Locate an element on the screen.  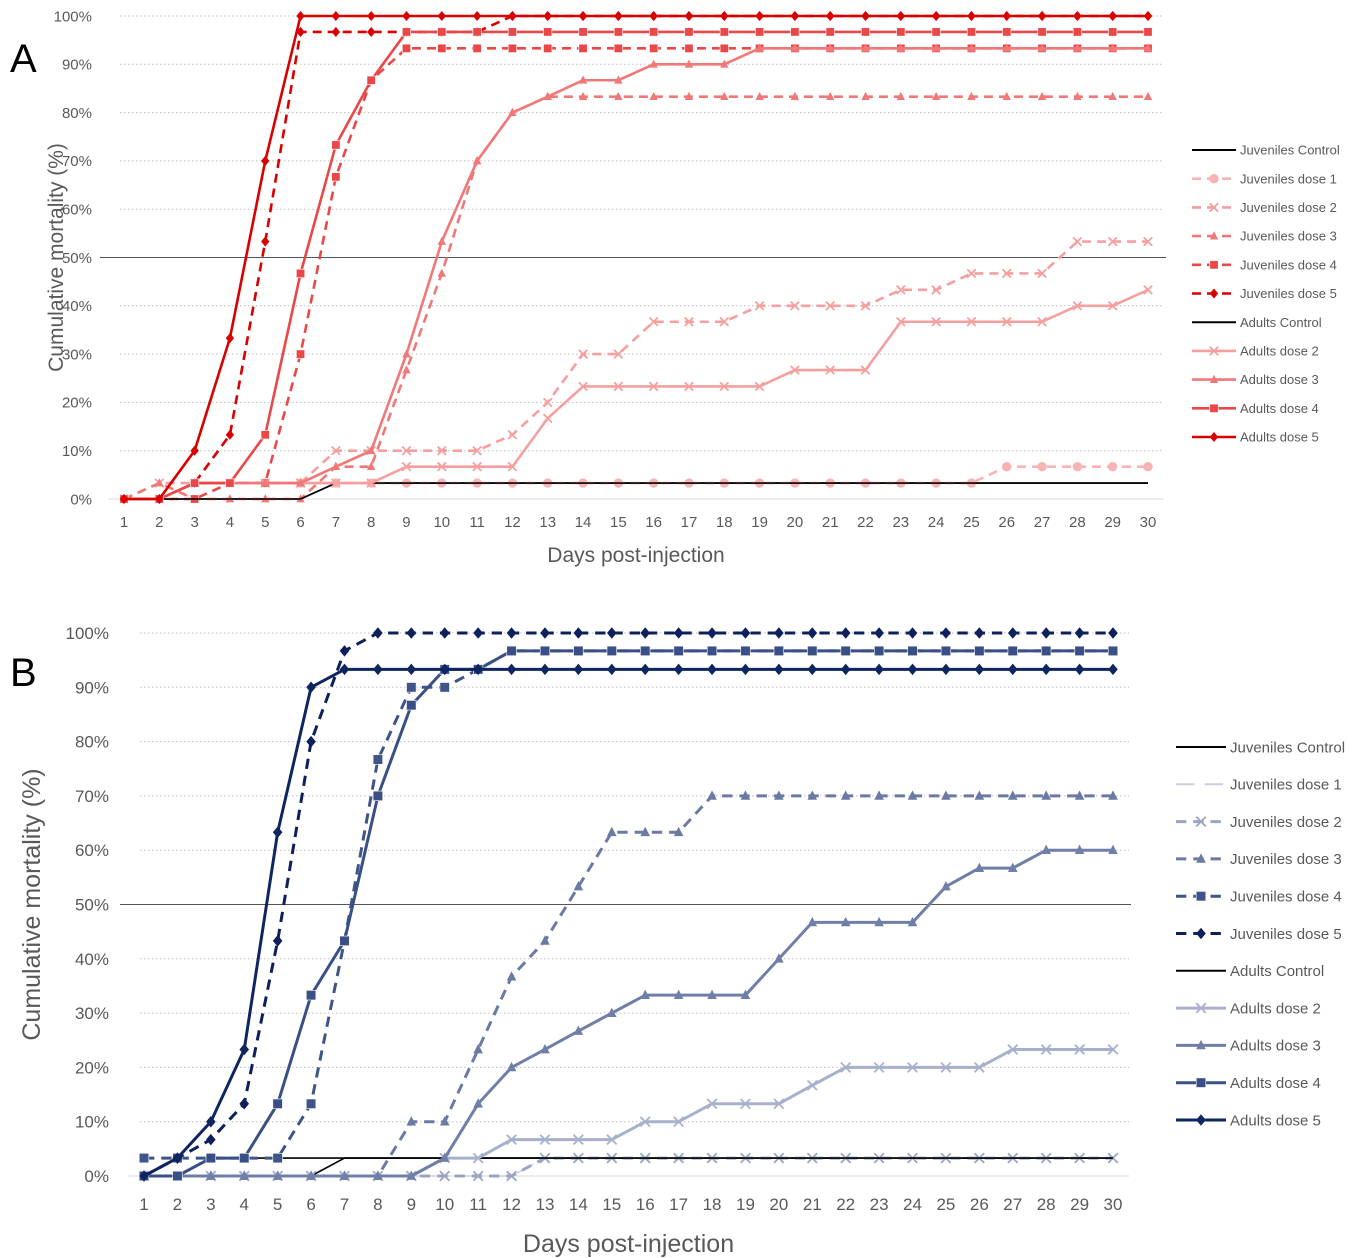
legend-item: Juveniles Control is located at coordinates (1266, 150).